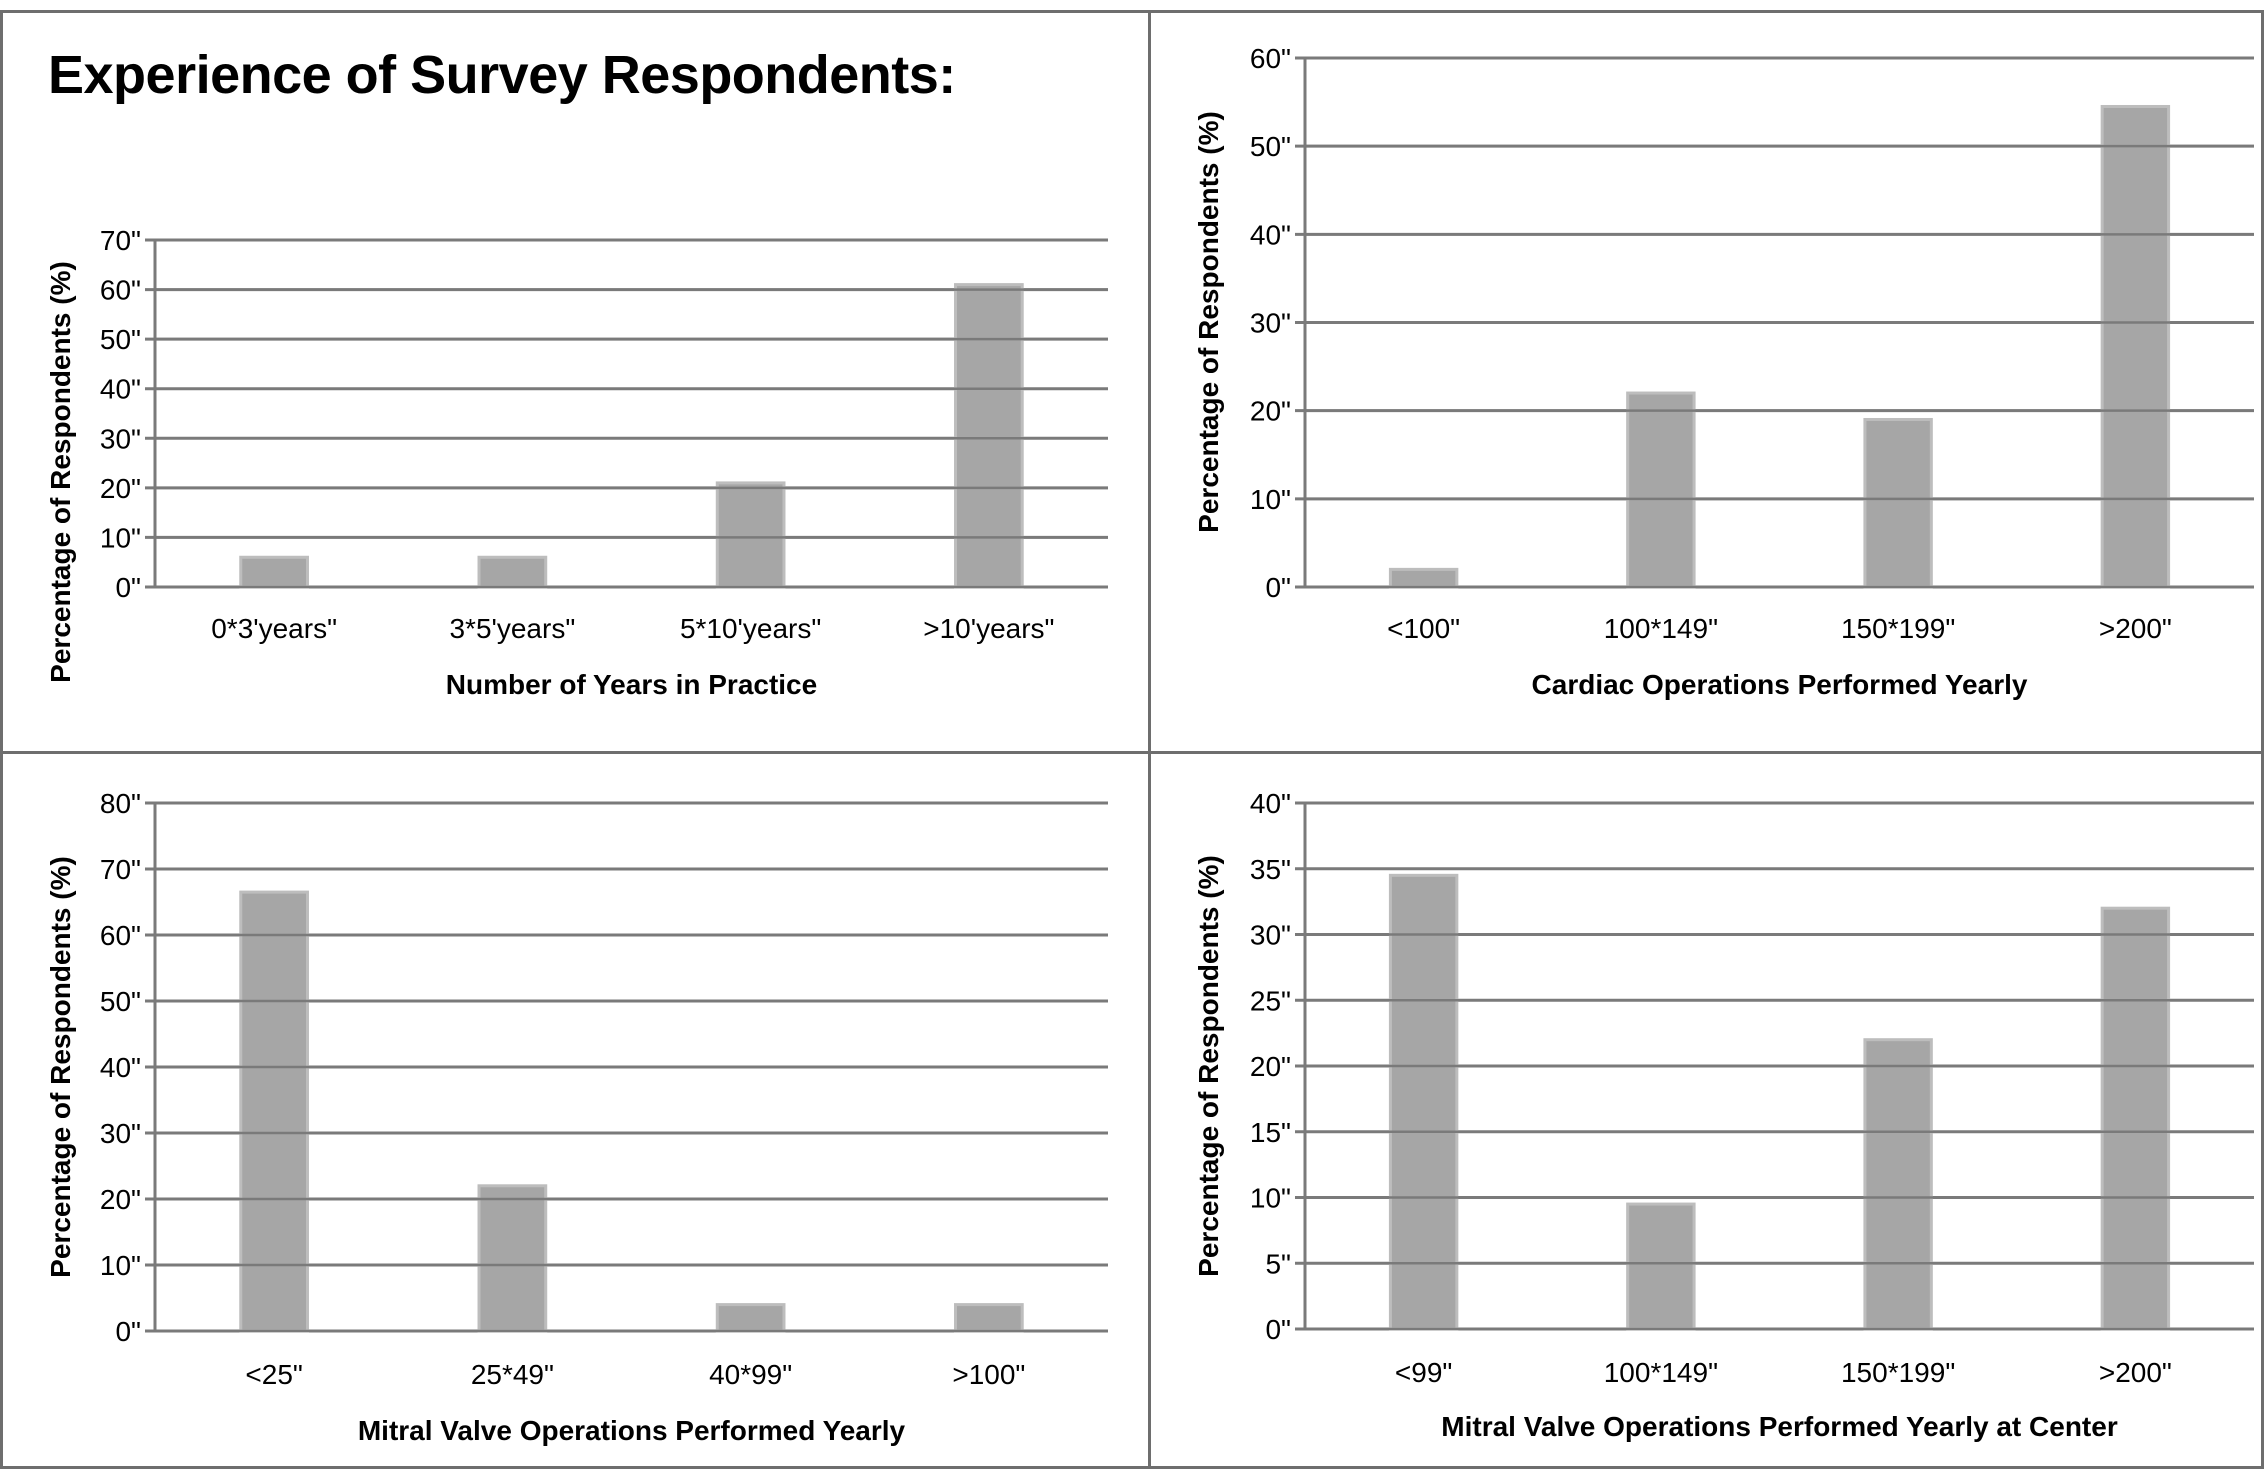 Image resolution: width=2264 pixels, height=1469 pixels. Describe the element at coordinates (1270, 1132) in the screenshot. I see `y-tick-label: 15"` at that location.